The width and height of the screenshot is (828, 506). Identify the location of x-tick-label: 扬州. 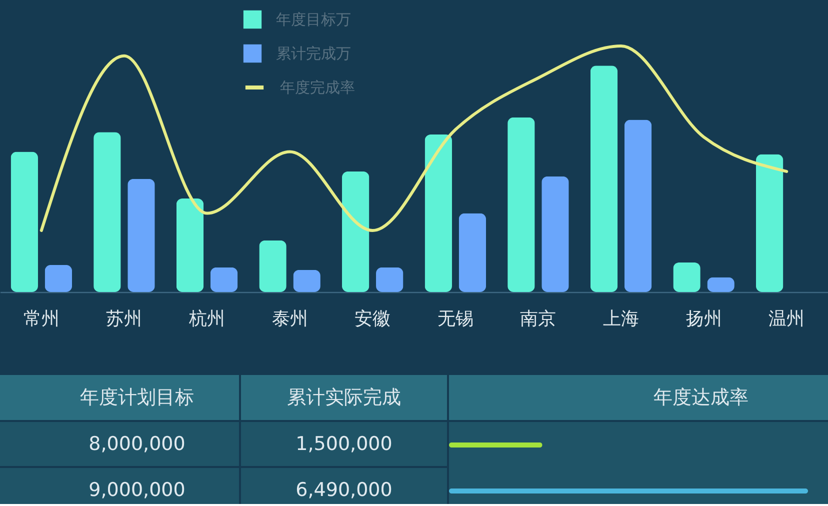
(704, 319).